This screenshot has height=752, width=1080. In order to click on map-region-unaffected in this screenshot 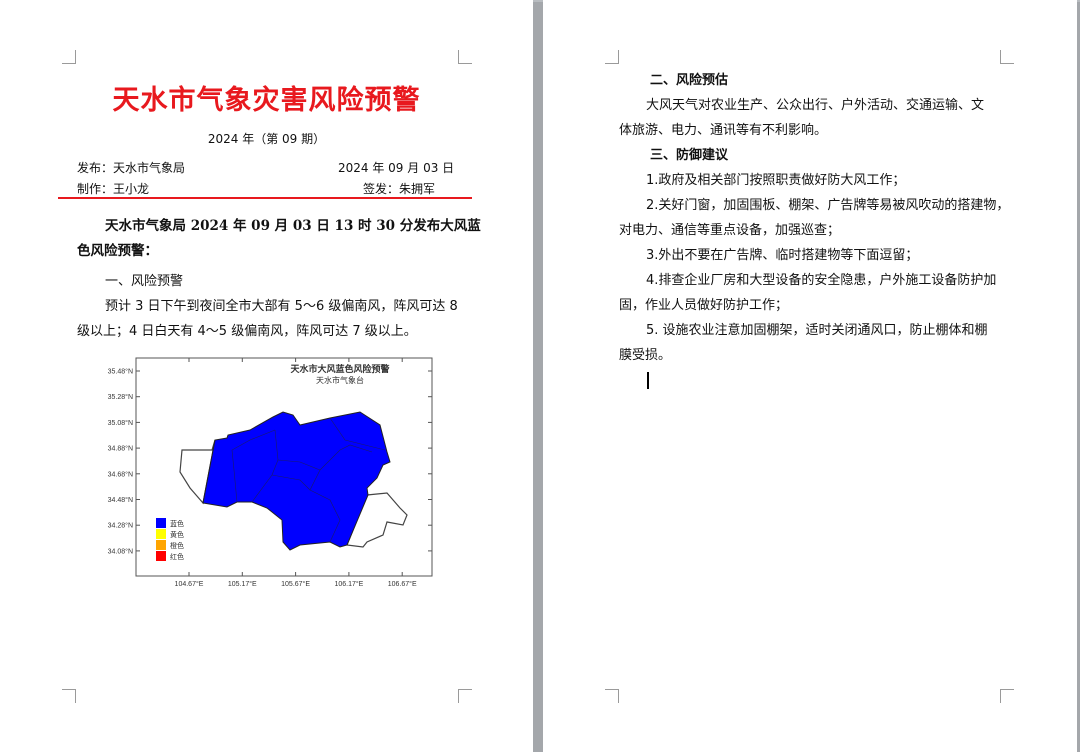, I will do `click(377, 520)`.